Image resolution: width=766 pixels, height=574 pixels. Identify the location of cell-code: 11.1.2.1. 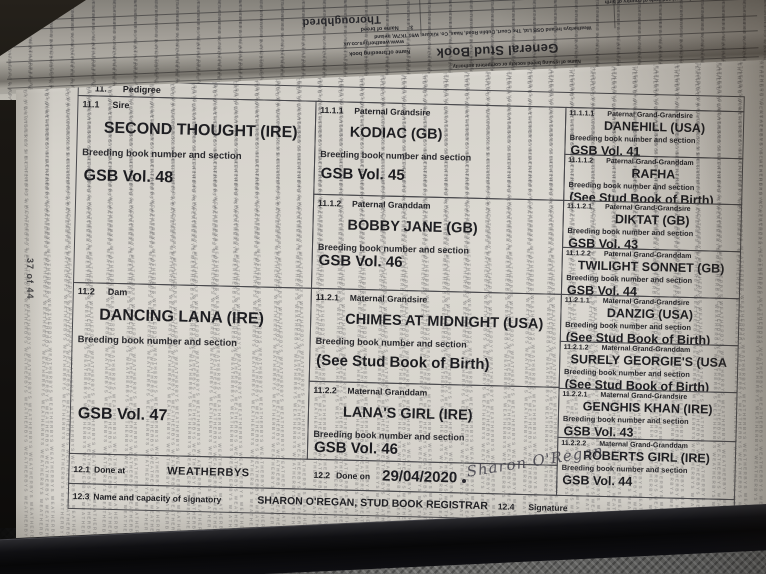
(579, 206).